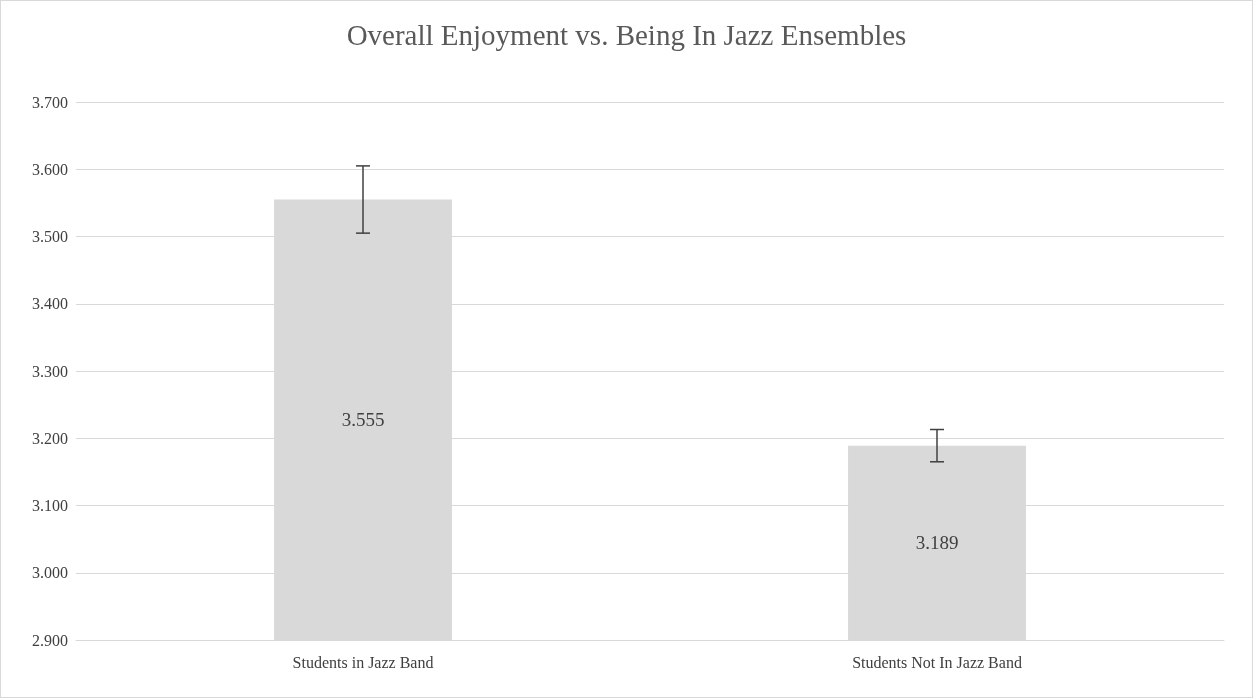  I want to click on y-tick-label: 3.100, so click(50, 505).